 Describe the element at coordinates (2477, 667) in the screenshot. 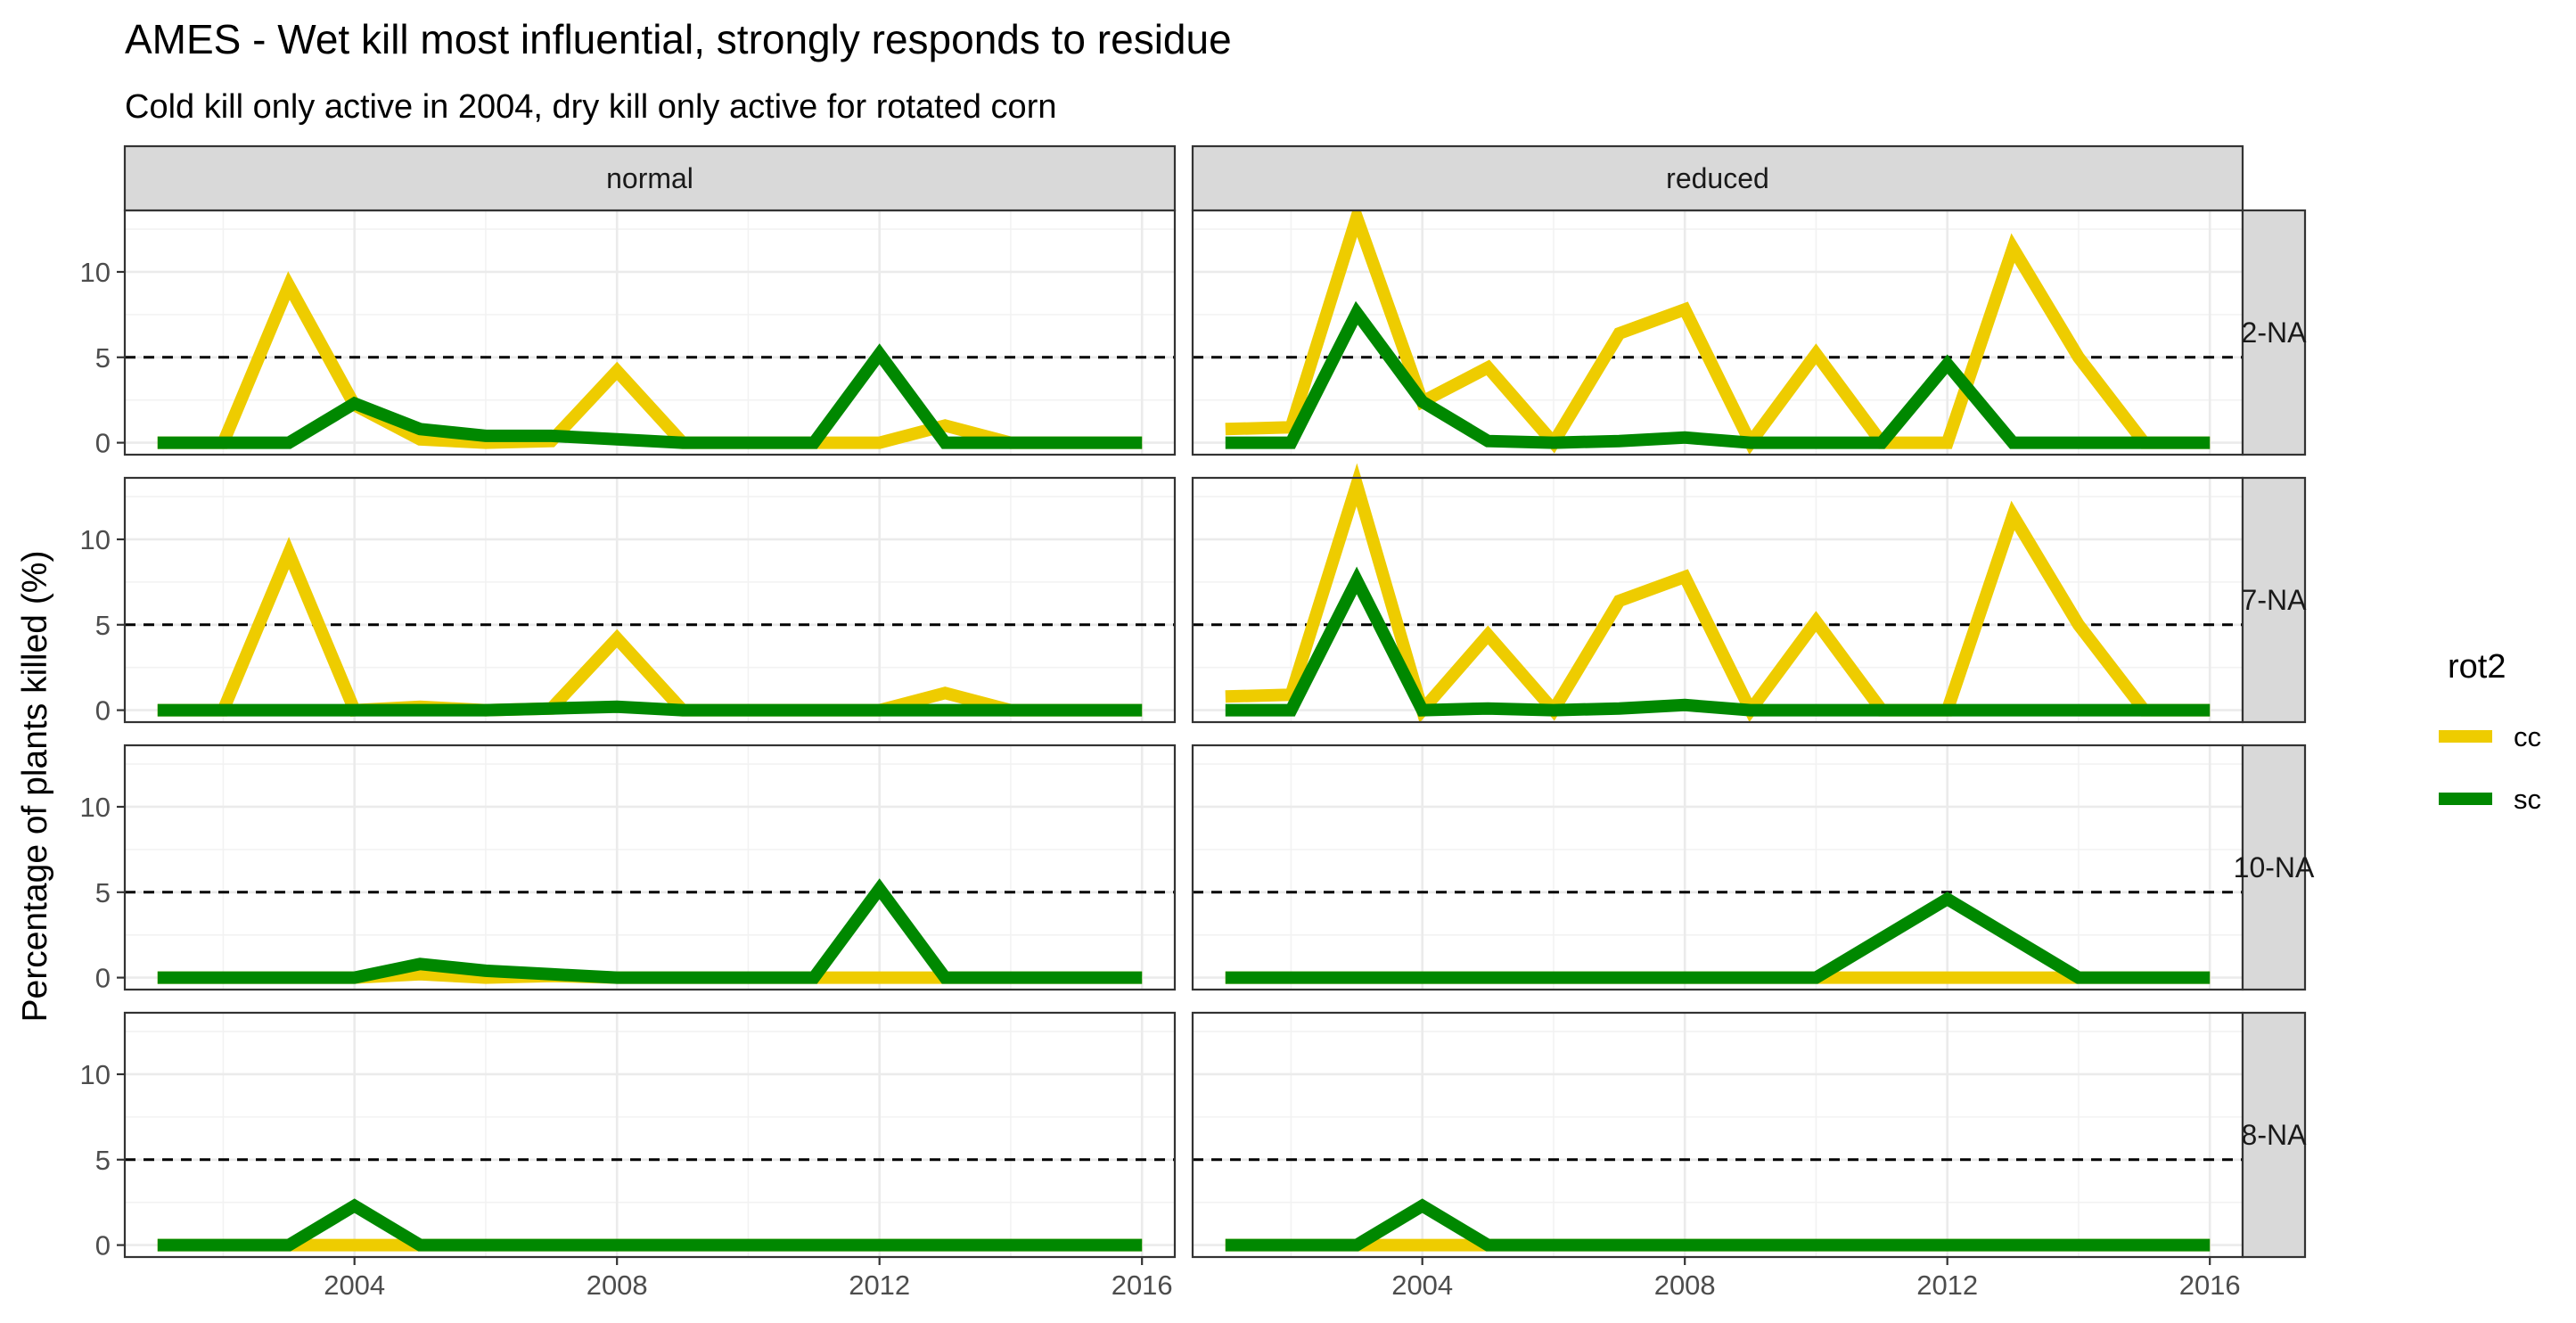

I see `legend-title: rot2` at that location.